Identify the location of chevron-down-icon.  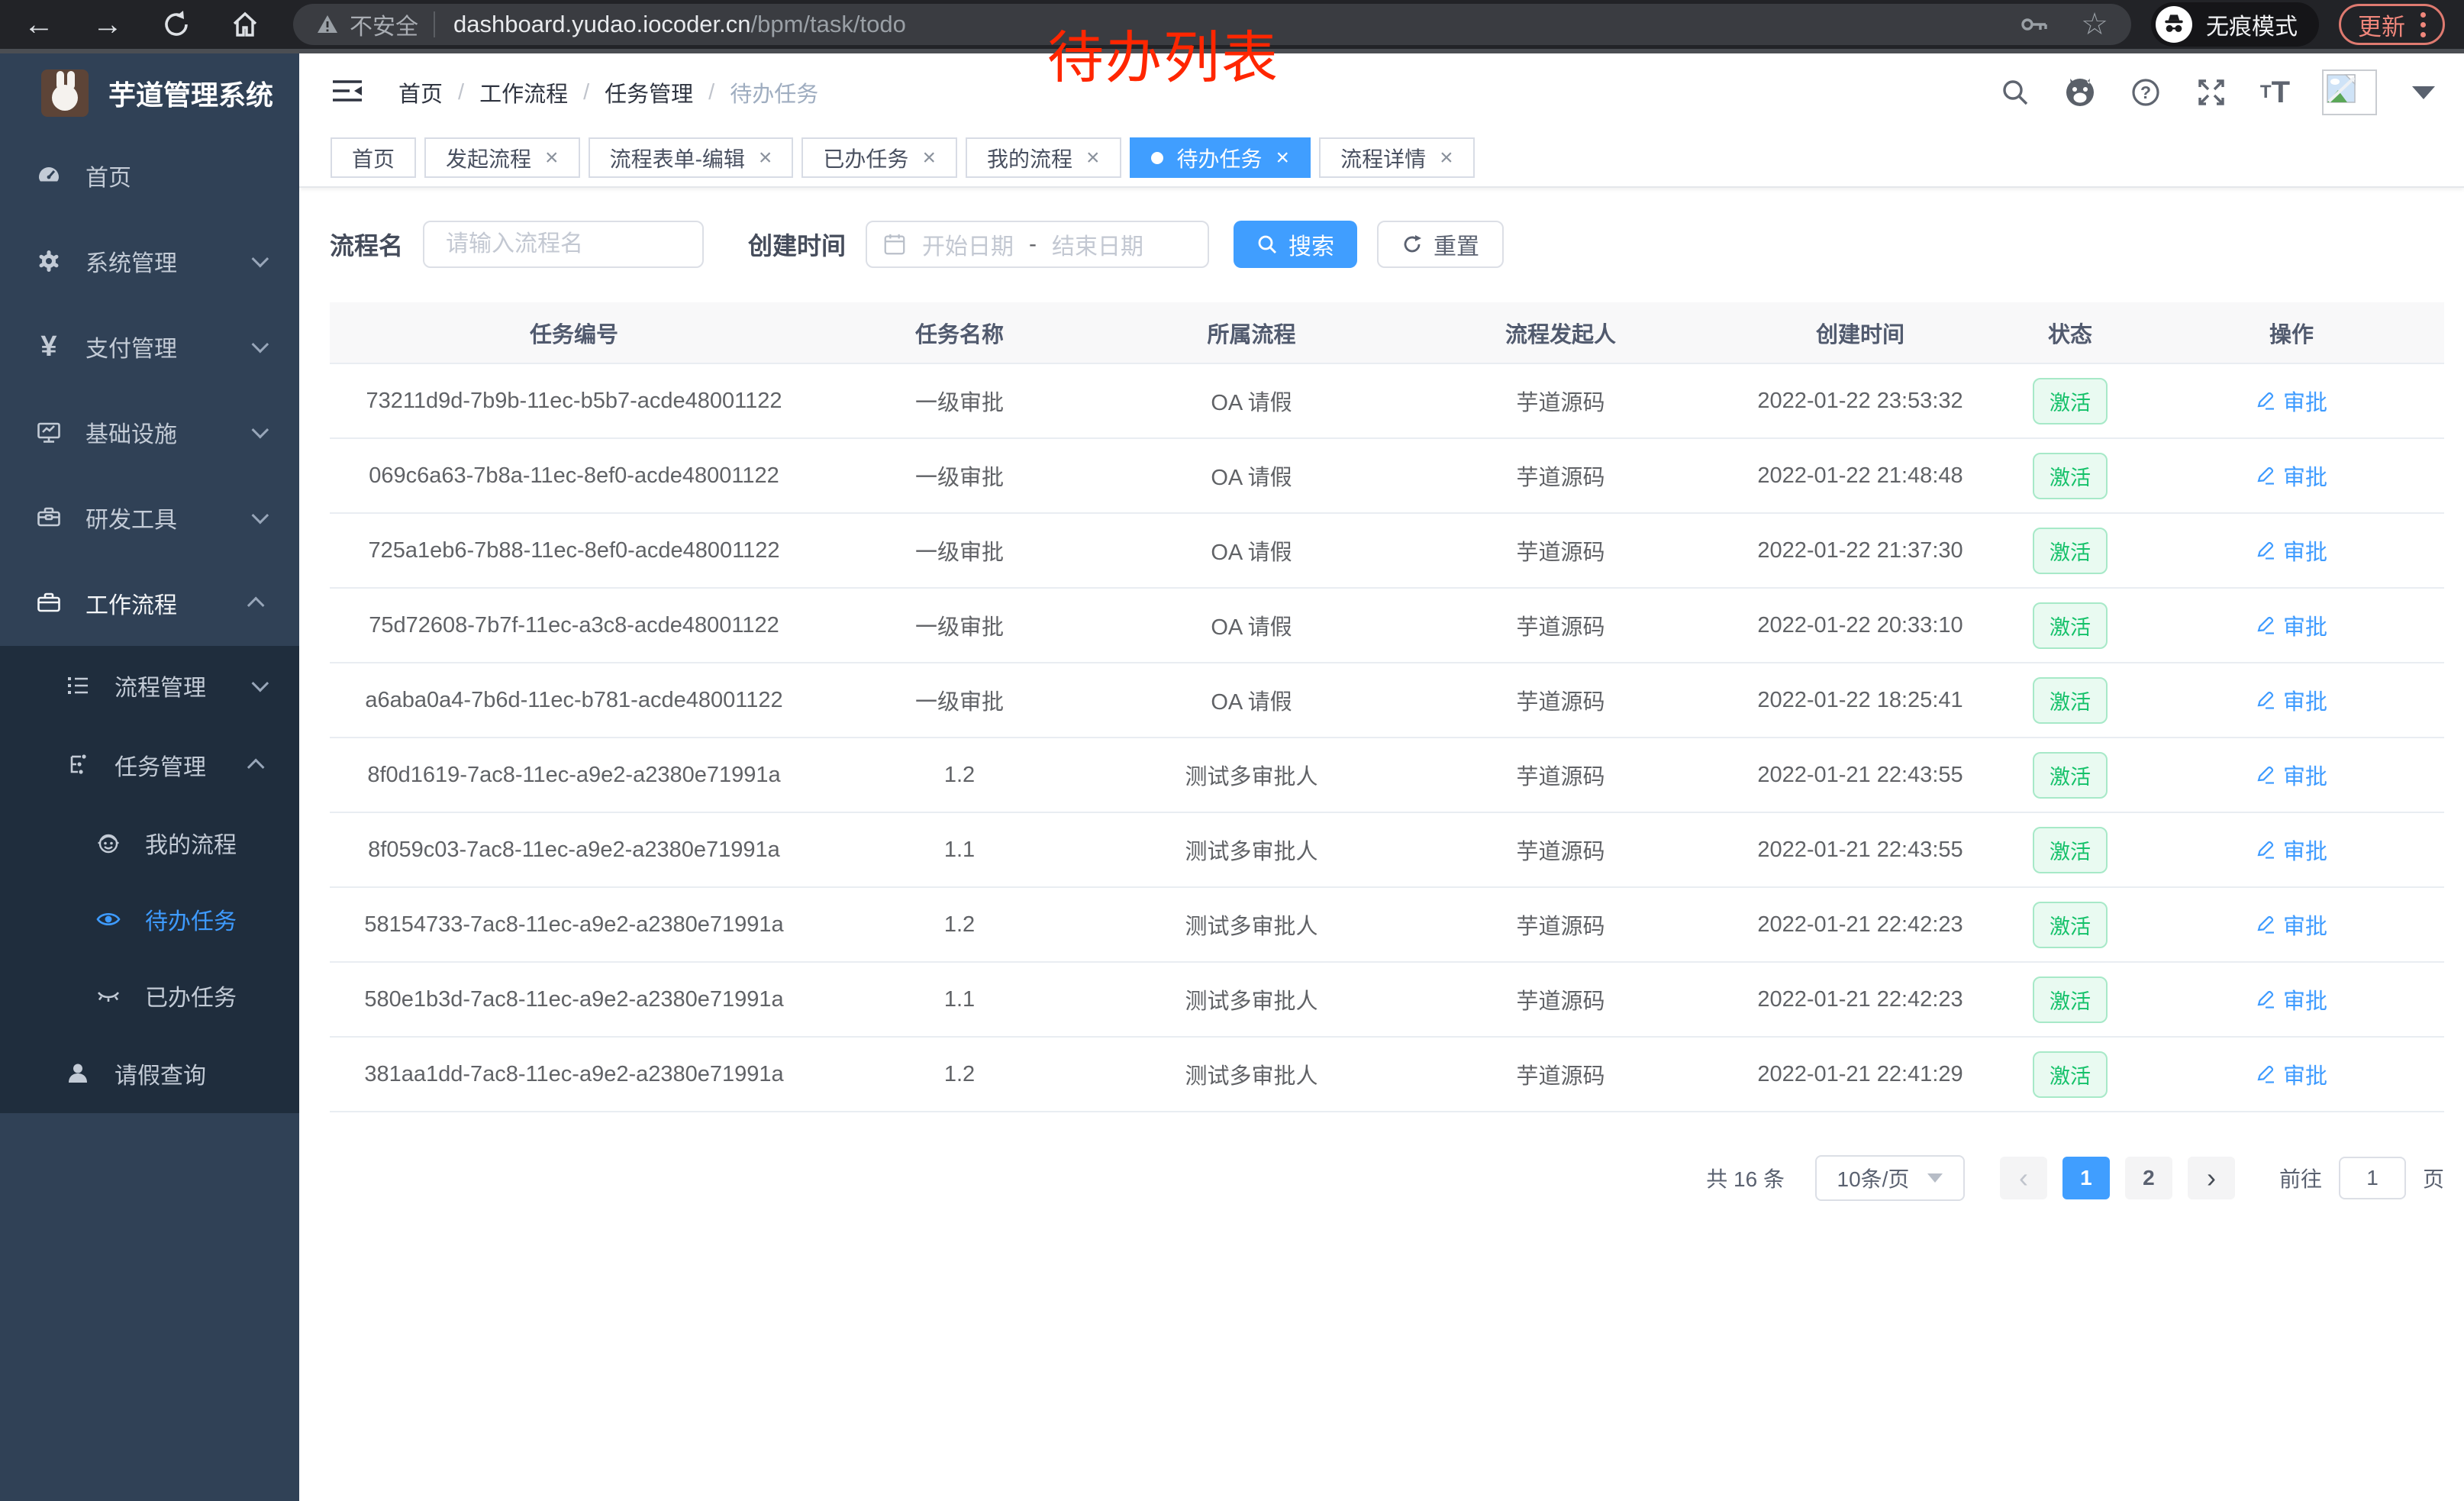
(260, 259).